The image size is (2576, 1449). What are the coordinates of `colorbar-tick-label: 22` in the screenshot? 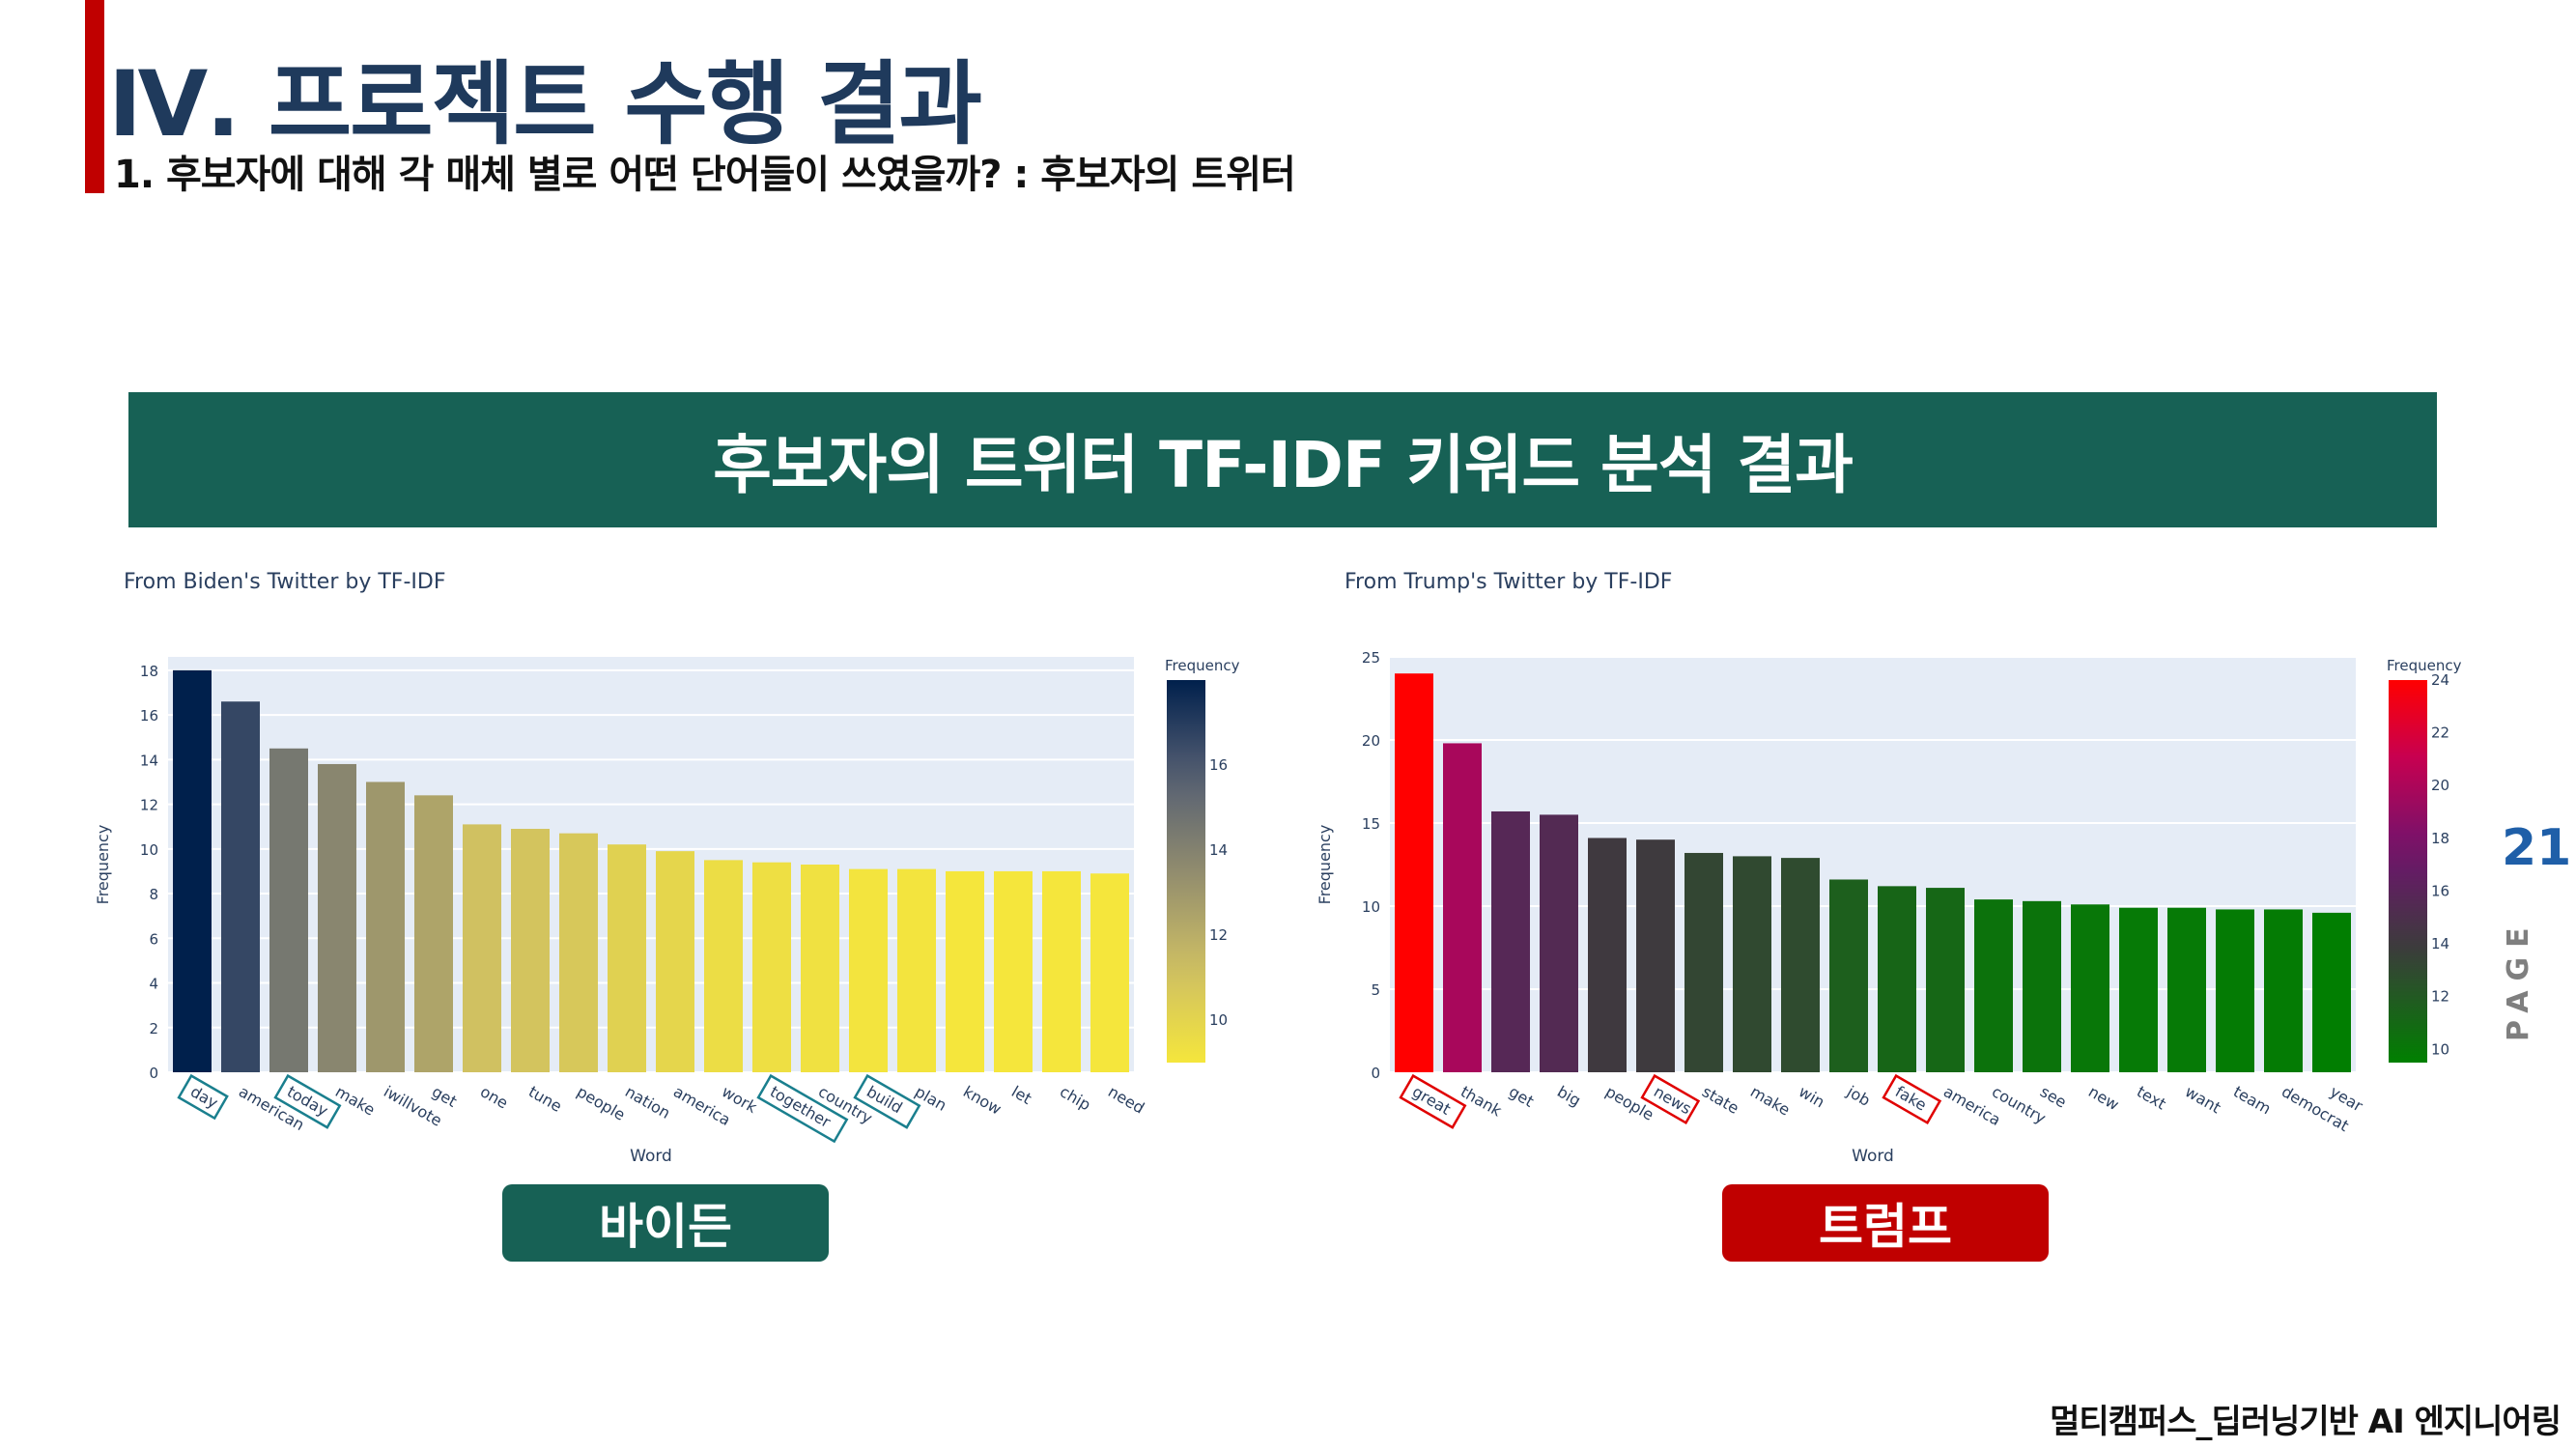 It's located at (2440, 733).